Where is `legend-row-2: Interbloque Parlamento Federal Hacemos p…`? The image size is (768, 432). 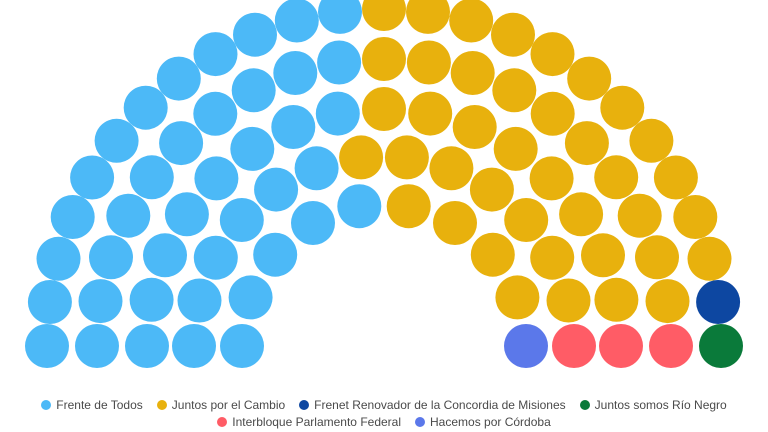
legend-row-2: Interbloque Parlamento Federal Hacemos p… is located at coordinates (384, 421).